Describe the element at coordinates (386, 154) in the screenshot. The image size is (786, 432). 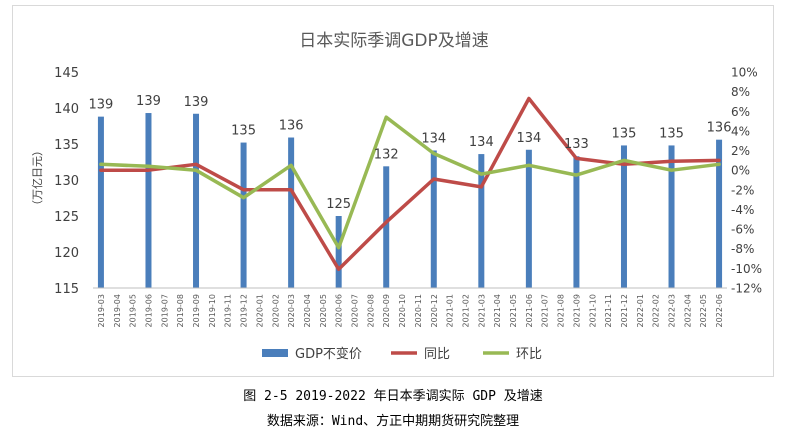
I see `bar-value-label: 132` at that location.